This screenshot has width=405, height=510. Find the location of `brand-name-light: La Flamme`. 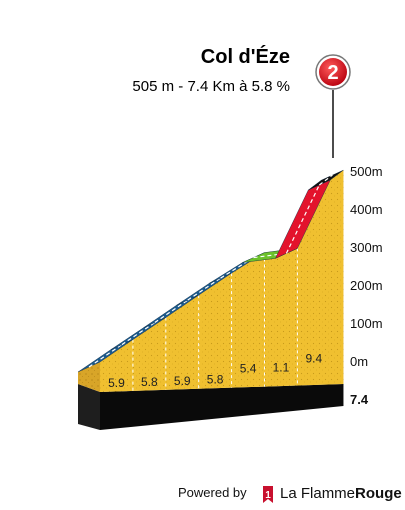

brand-name-light: La Flamme is located at coordinates (317, 493).